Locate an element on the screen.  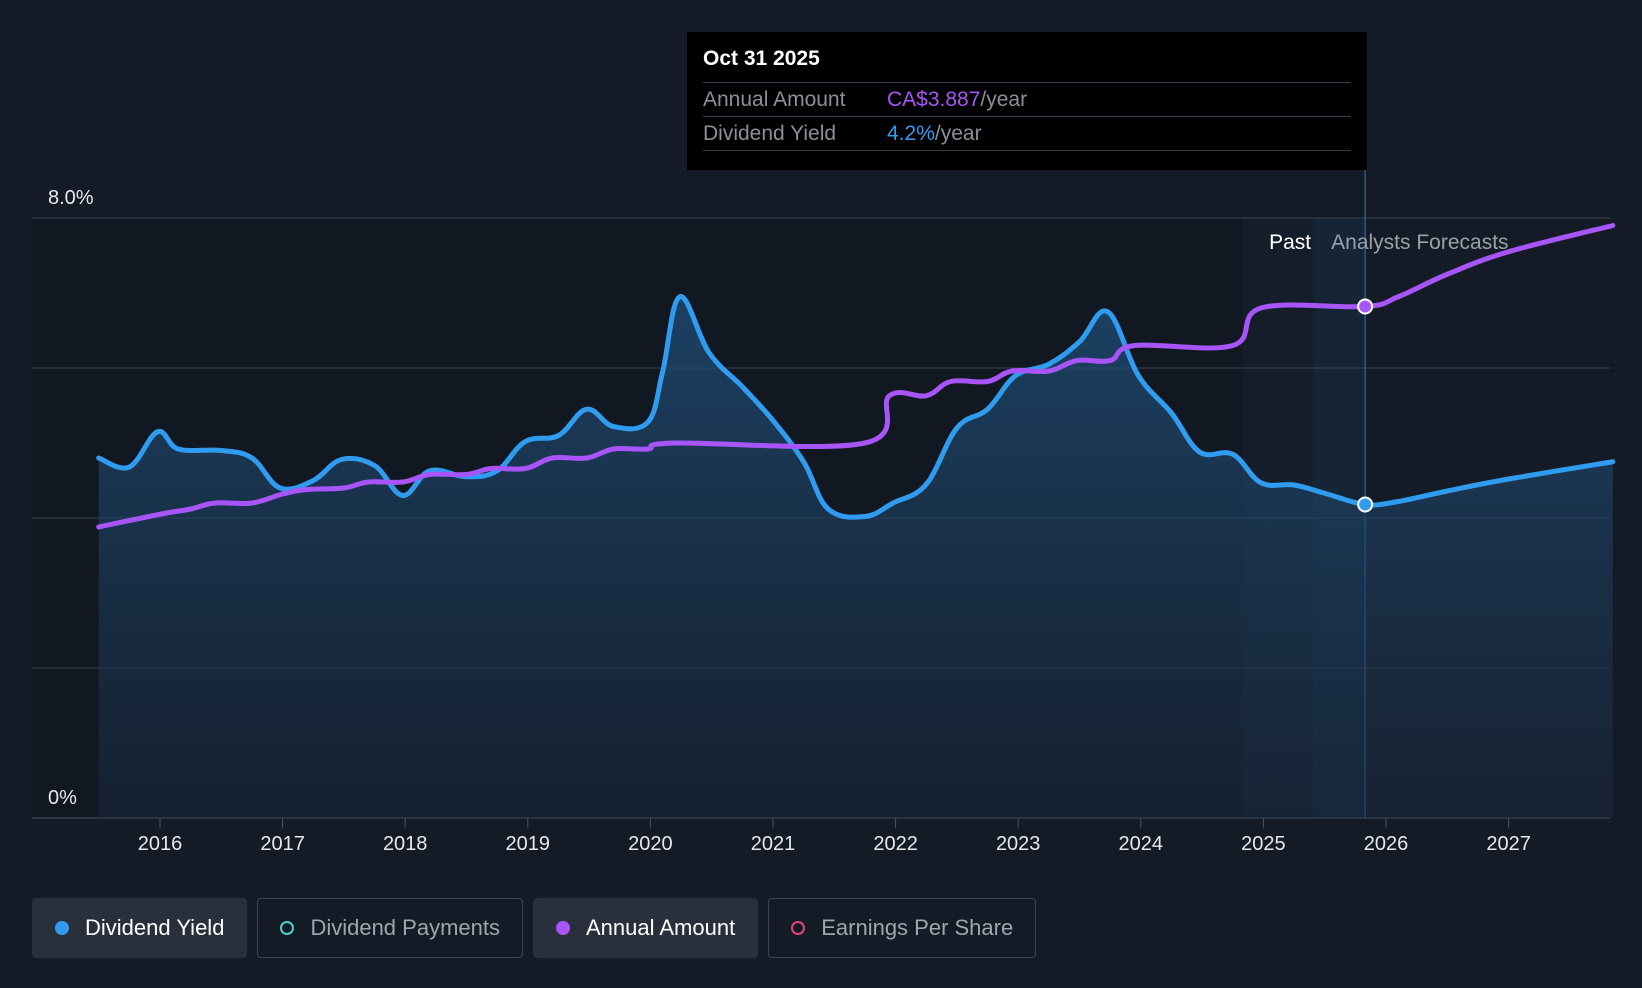
tooltip-yield-unit: /year is located at coordinates (958, 133).